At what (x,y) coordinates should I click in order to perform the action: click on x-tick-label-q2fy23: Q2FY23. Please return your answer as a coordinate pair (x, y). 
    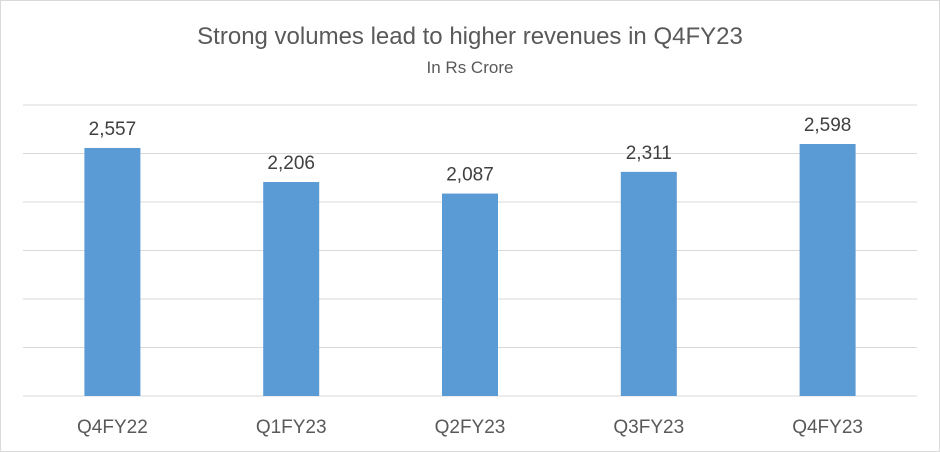
    Looking at the image, I should click on (470, 427).